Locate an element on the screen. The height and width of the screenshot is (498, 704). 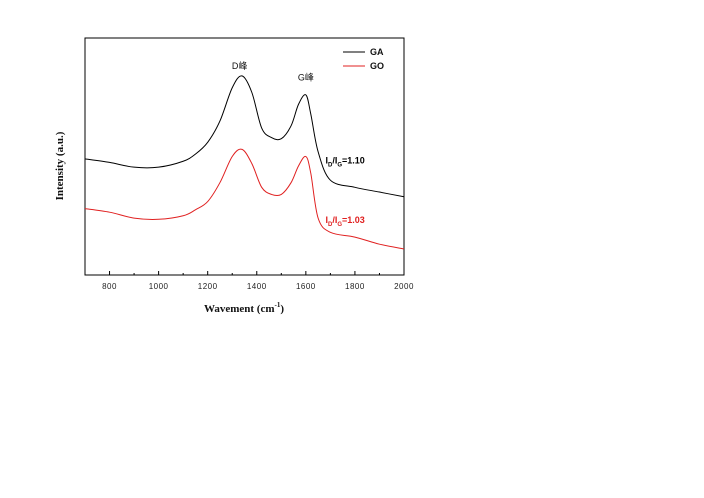
annotation-group: D峰 G峰 ID/IG=1.10 ID/IG=1.03 is located at coordinates (298, 144).